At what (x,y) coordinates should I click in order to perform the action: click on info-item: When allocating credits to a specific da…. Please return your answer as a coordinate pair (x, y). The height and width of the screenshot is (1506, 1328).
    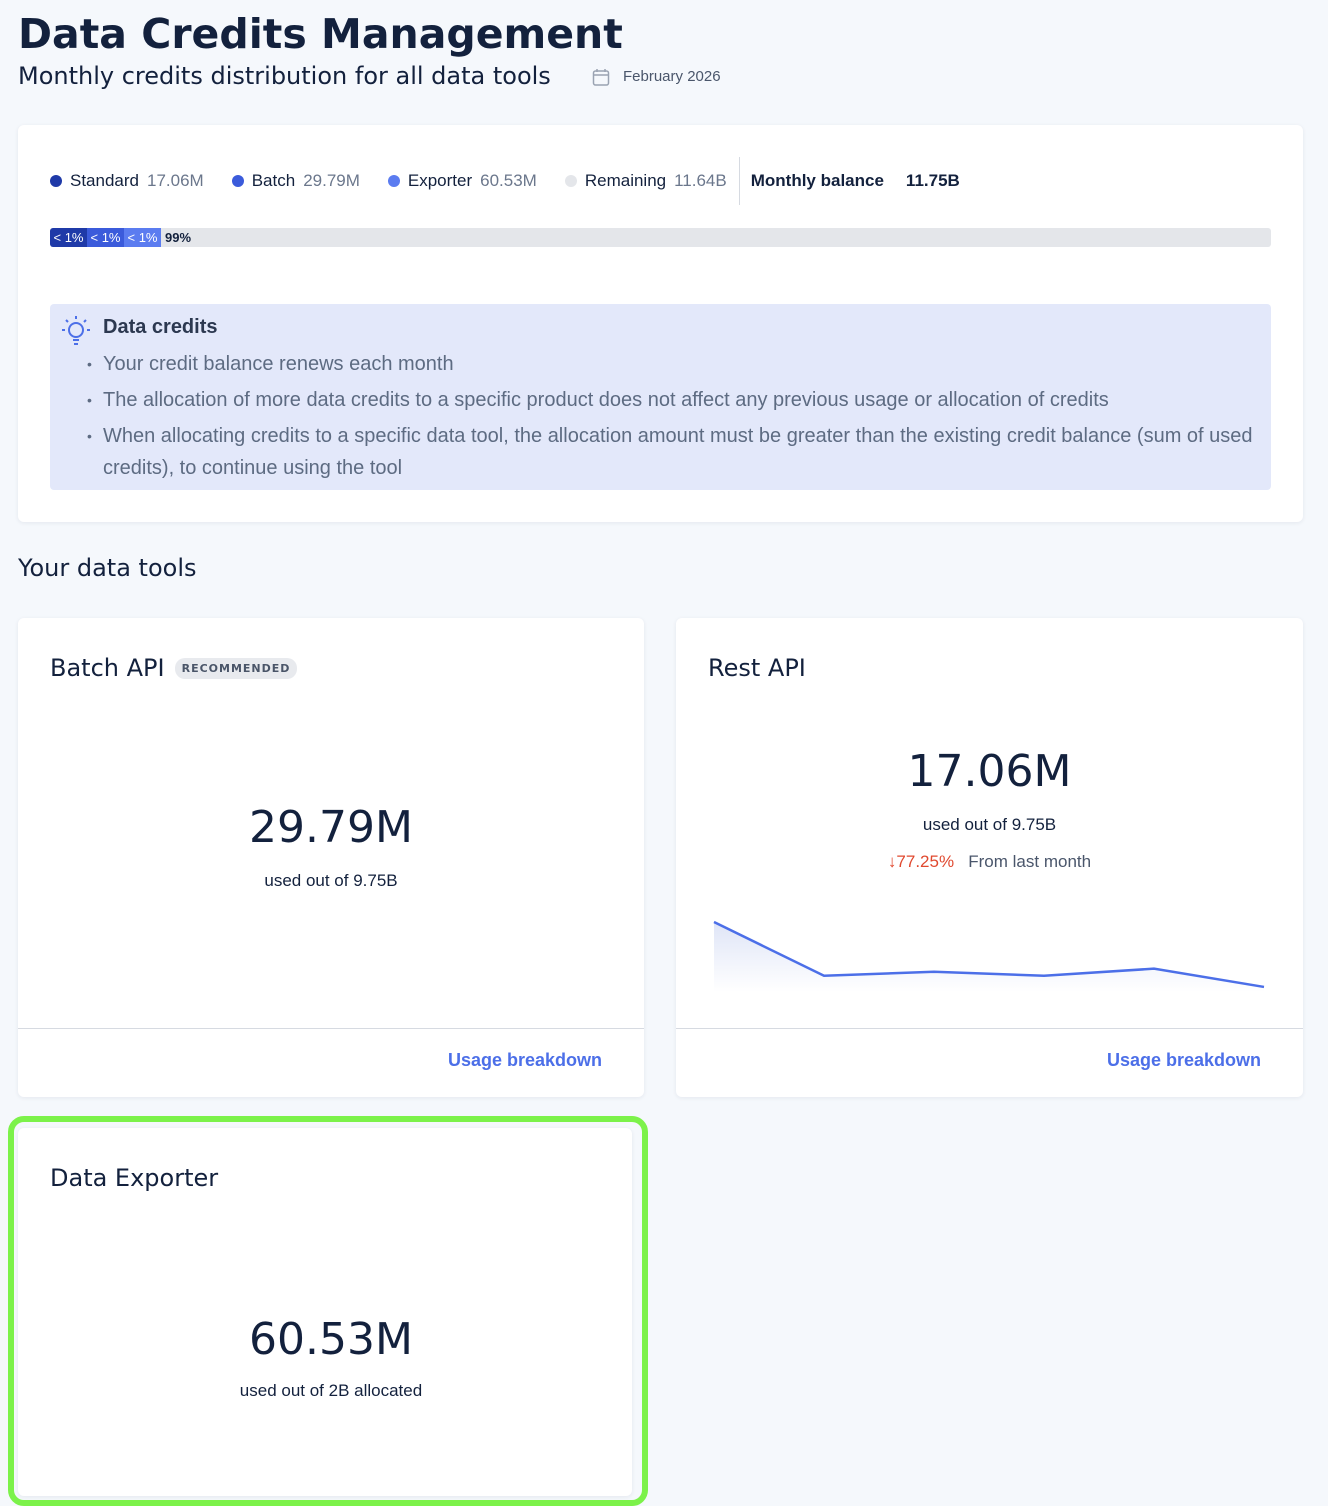
    Looking at the image, I should click on (677, 452).